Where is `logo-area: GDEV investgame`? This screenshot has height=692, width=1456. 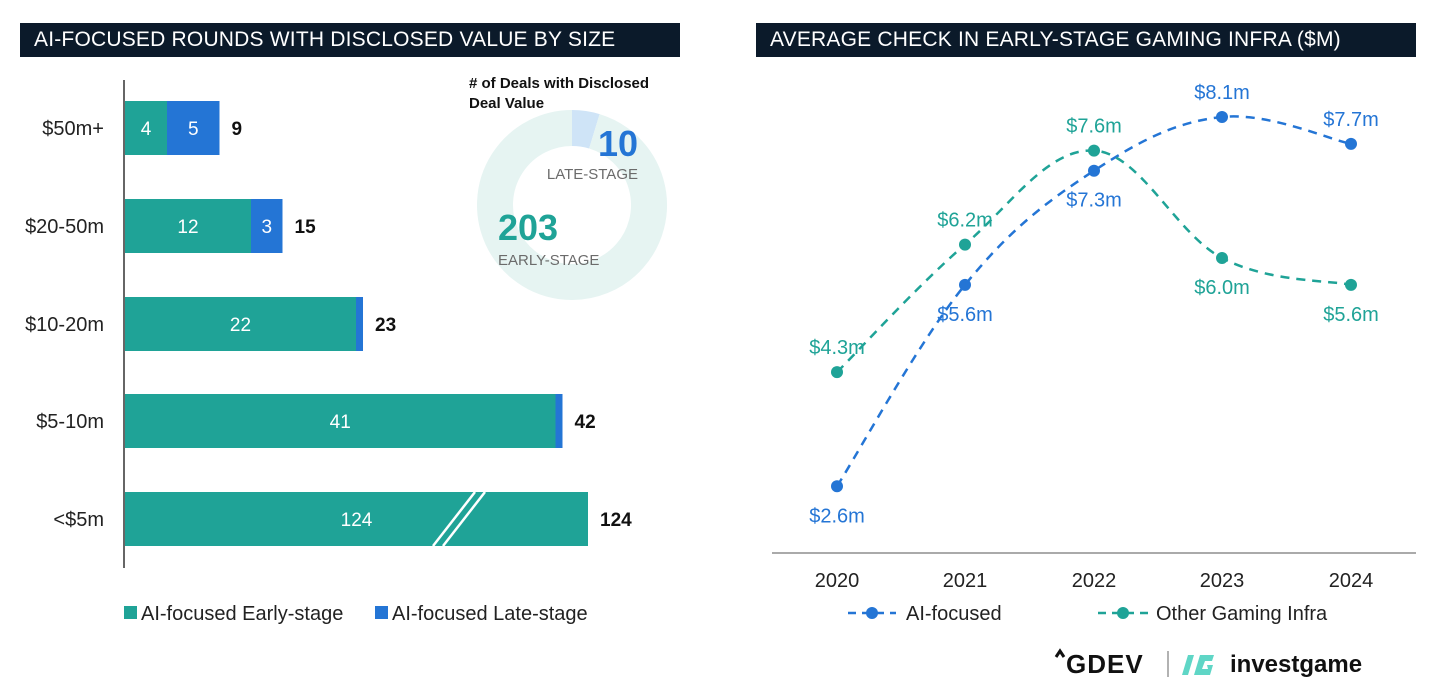
logo-area: GDEV investgame is located at coordinates (1208, 663).